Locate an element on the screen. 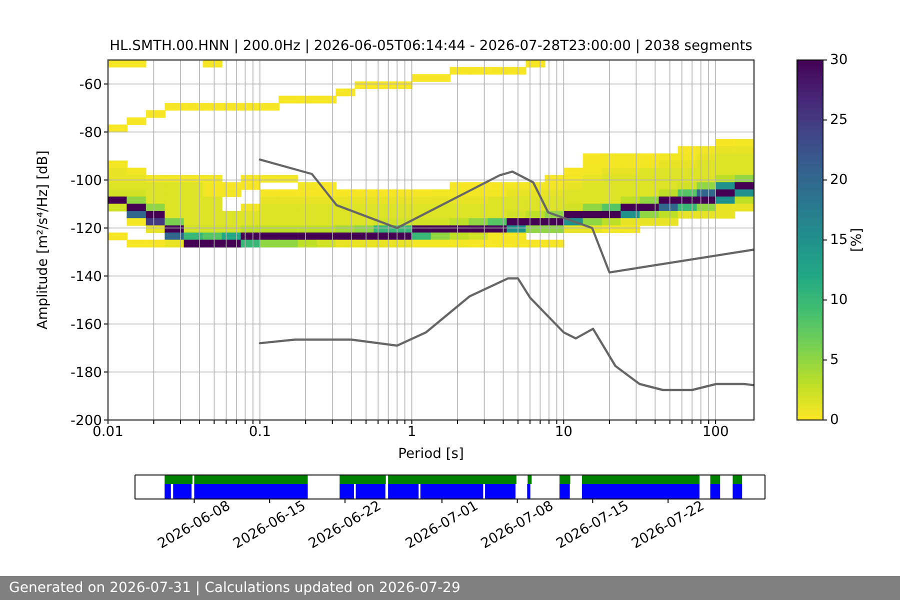 This screenshot has height=600, width=900. text: Generated on 2026-07-31 | Calculations updated on 2026-07-29 is located at coordinates (234, 588).